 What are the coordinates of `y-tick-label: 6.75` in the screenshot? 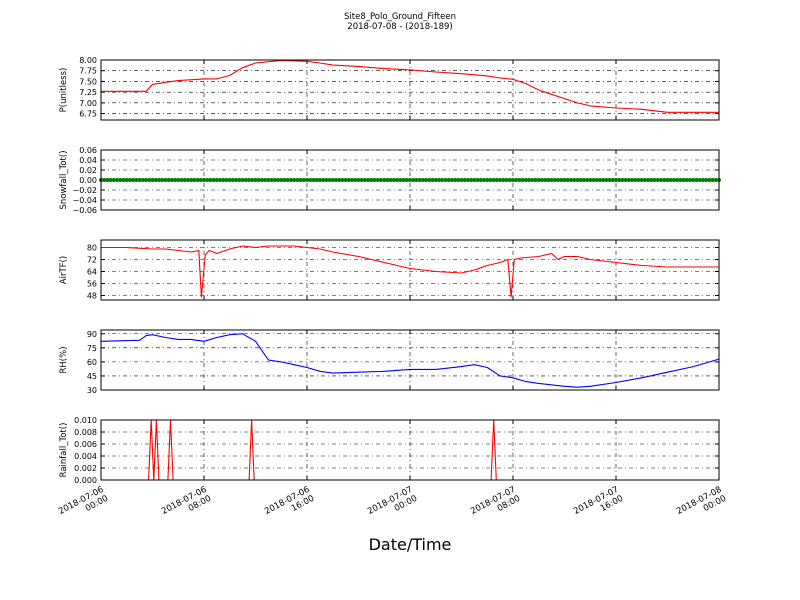 It's located at (88, 114).